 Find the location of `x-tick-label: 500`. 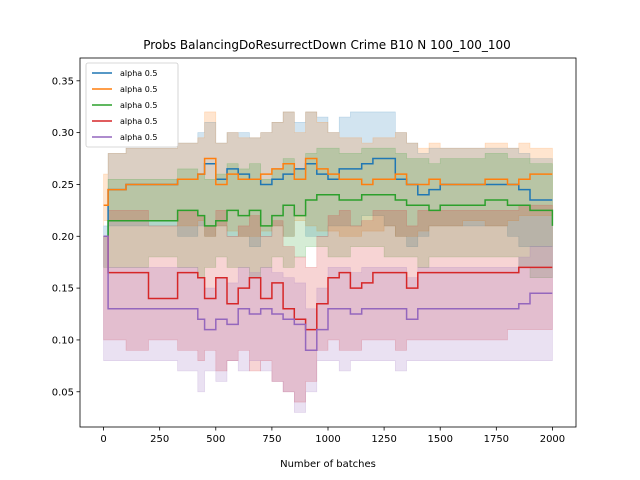

x-tick-label: 500 is located at coordinates (215, 439).